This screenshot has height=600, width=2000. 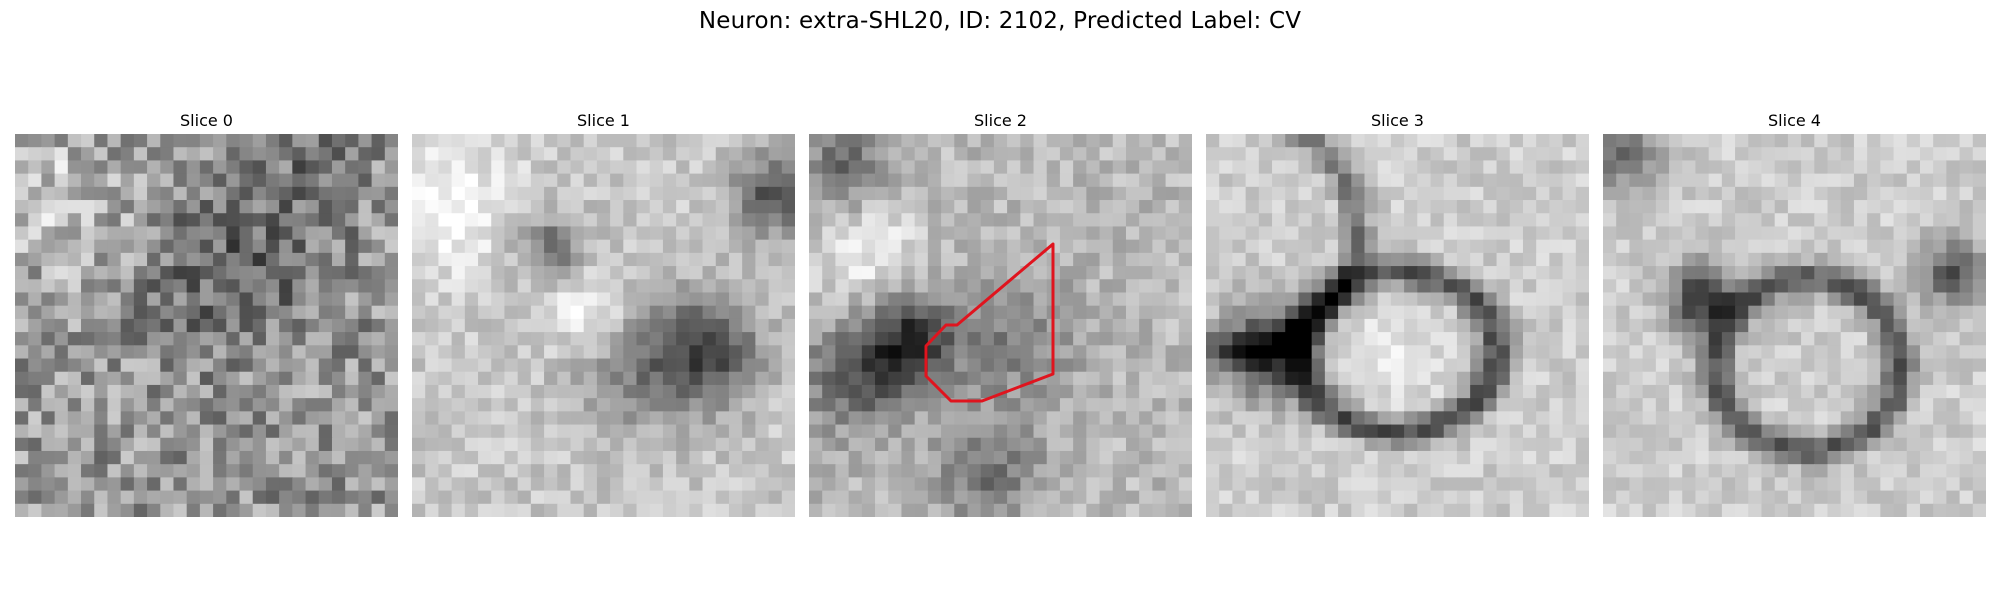 What do you see at coordinates (603, 120) in the screenshot?
I see `slice-title-1: Slice 1` at bounding box center [603, 120].